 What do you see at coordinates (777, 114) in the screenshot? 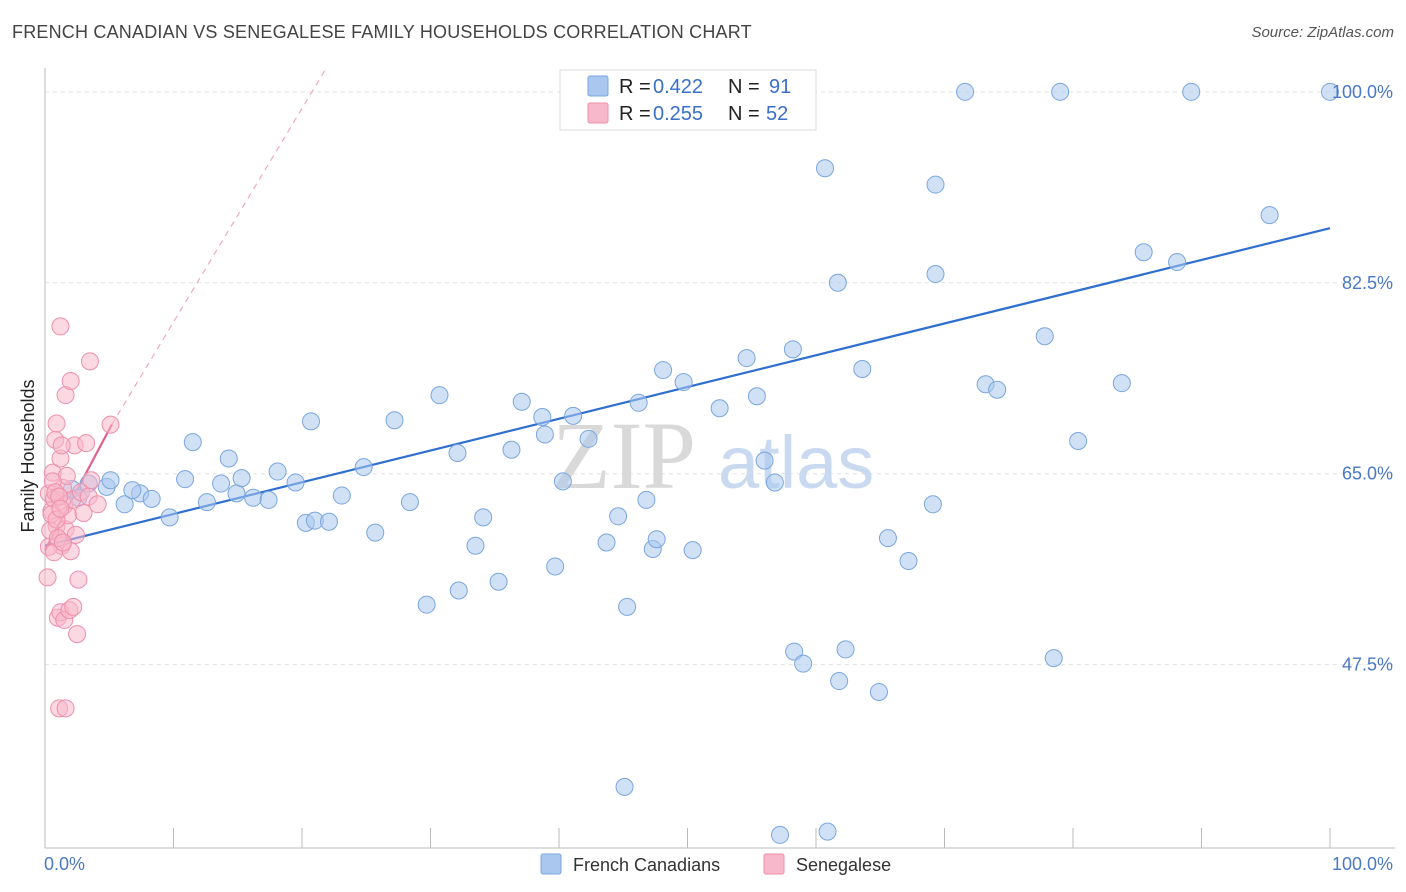
I see `legend-n-value-2: 52` at bounding box center [777, 114].